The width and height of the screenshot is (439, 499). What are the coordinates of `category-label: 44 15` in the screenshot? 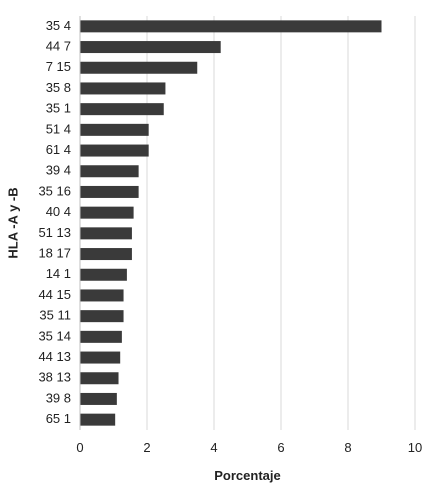 It's located at (54, 294).